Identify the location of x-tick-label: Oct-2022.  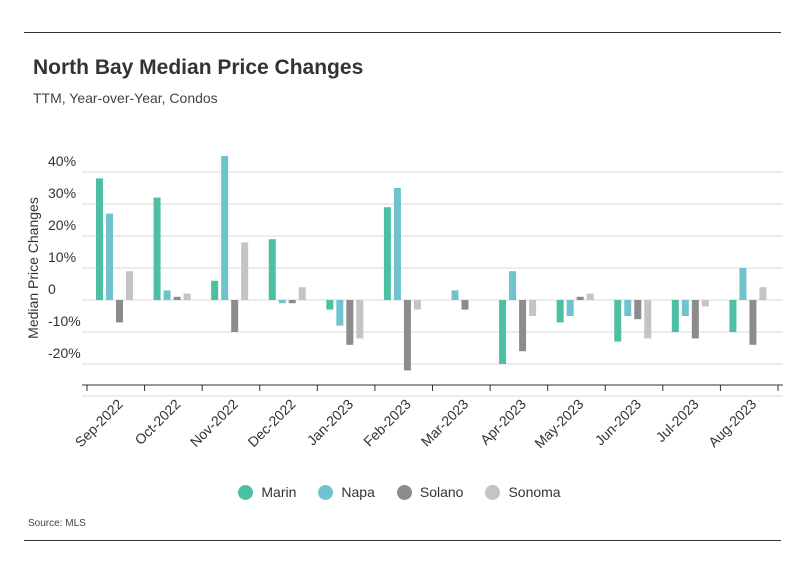
(157, 422).